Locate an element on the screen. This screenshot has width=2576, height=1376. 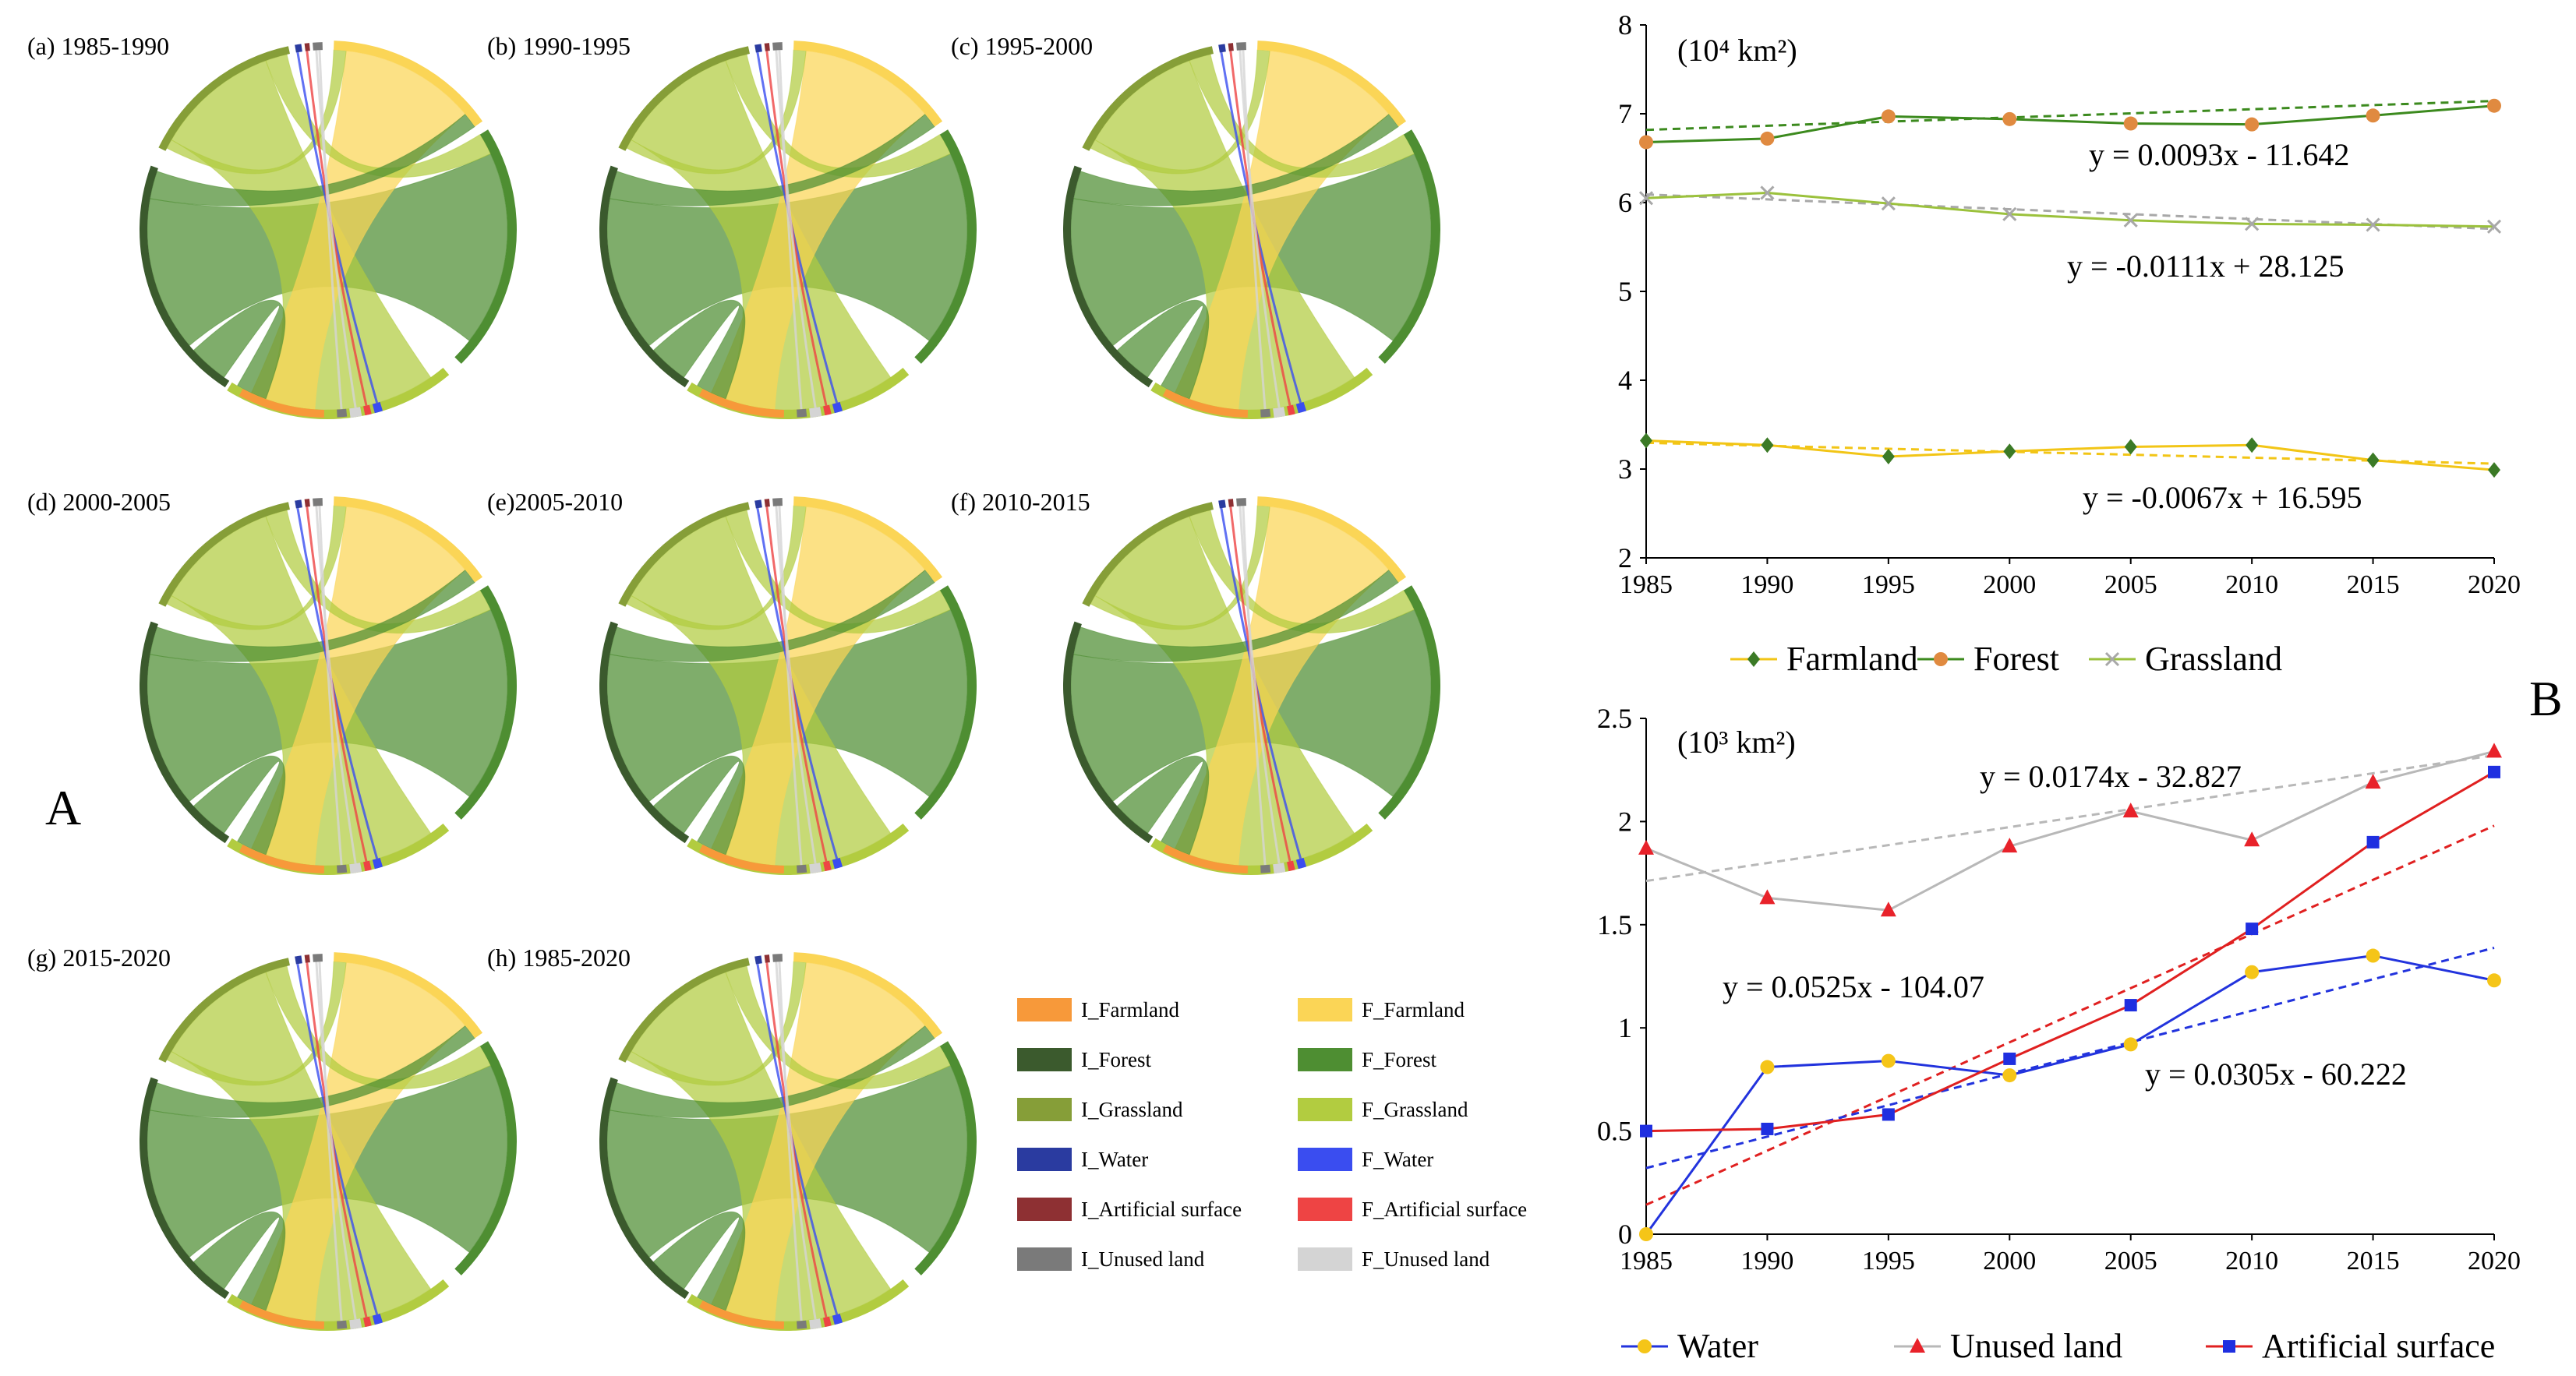
trendline-equation: y = 0.0174x - 32.827 is located at coordinates (2111, 776).